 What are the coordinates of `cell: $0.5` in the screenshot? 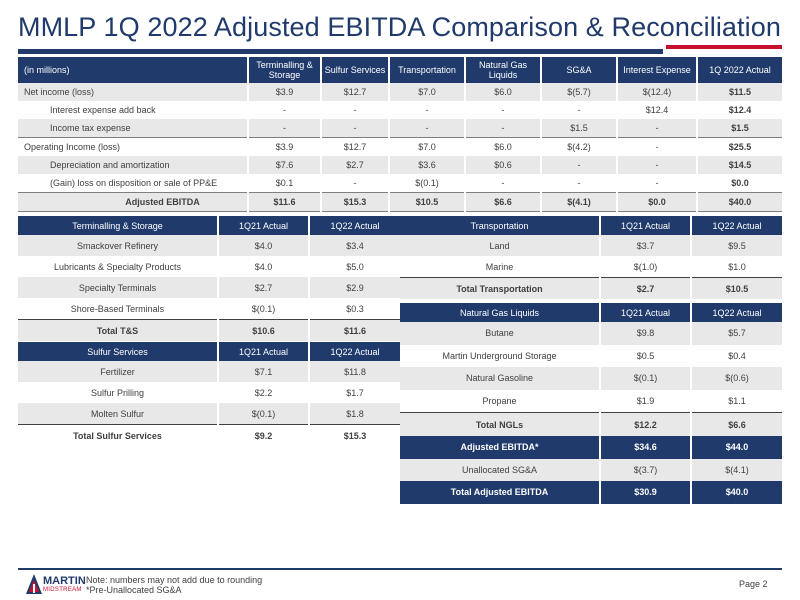 It's located at (646, 356).